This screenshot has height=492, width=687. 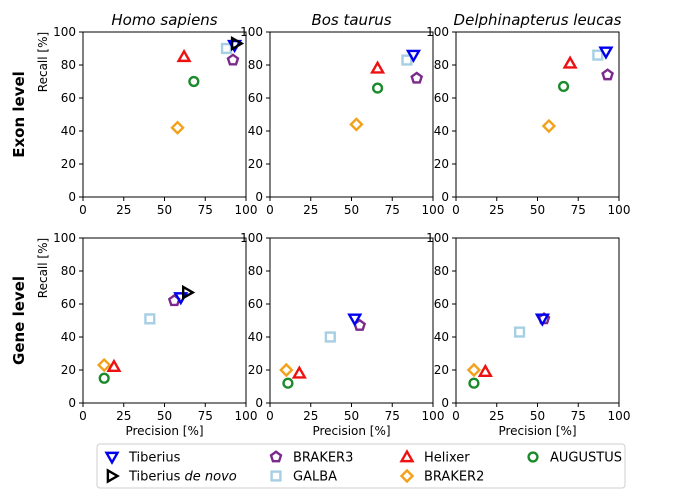 I want to click on legend-label: Tiberius, so click(x=154, y=458).